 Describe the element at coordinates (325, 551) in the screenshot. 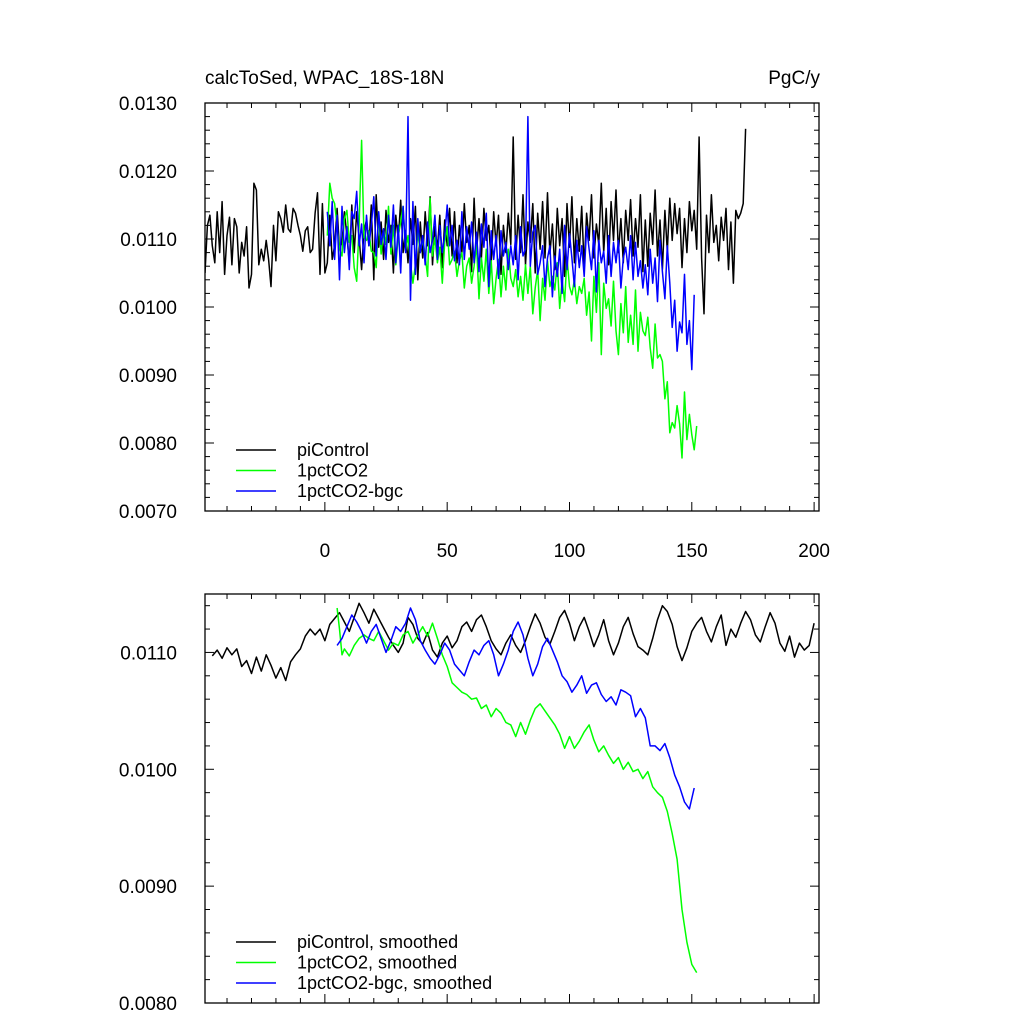

I see `x-tick-label: 0` at that location.